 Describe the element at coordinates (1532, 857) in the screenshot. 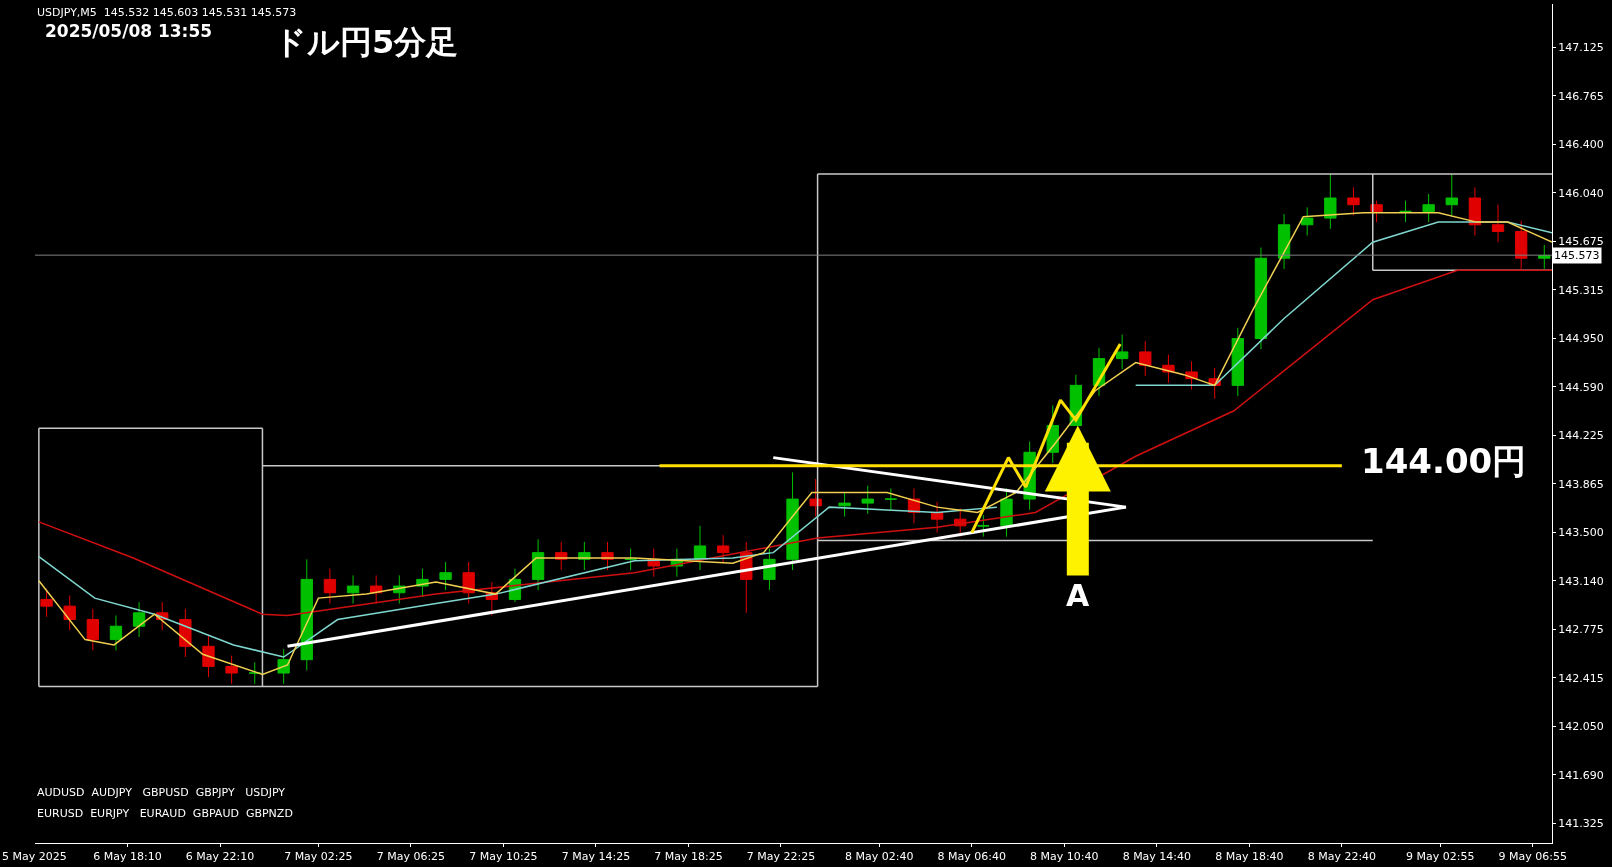

I see `x-tick-label: 9 May 06:55` at that location.